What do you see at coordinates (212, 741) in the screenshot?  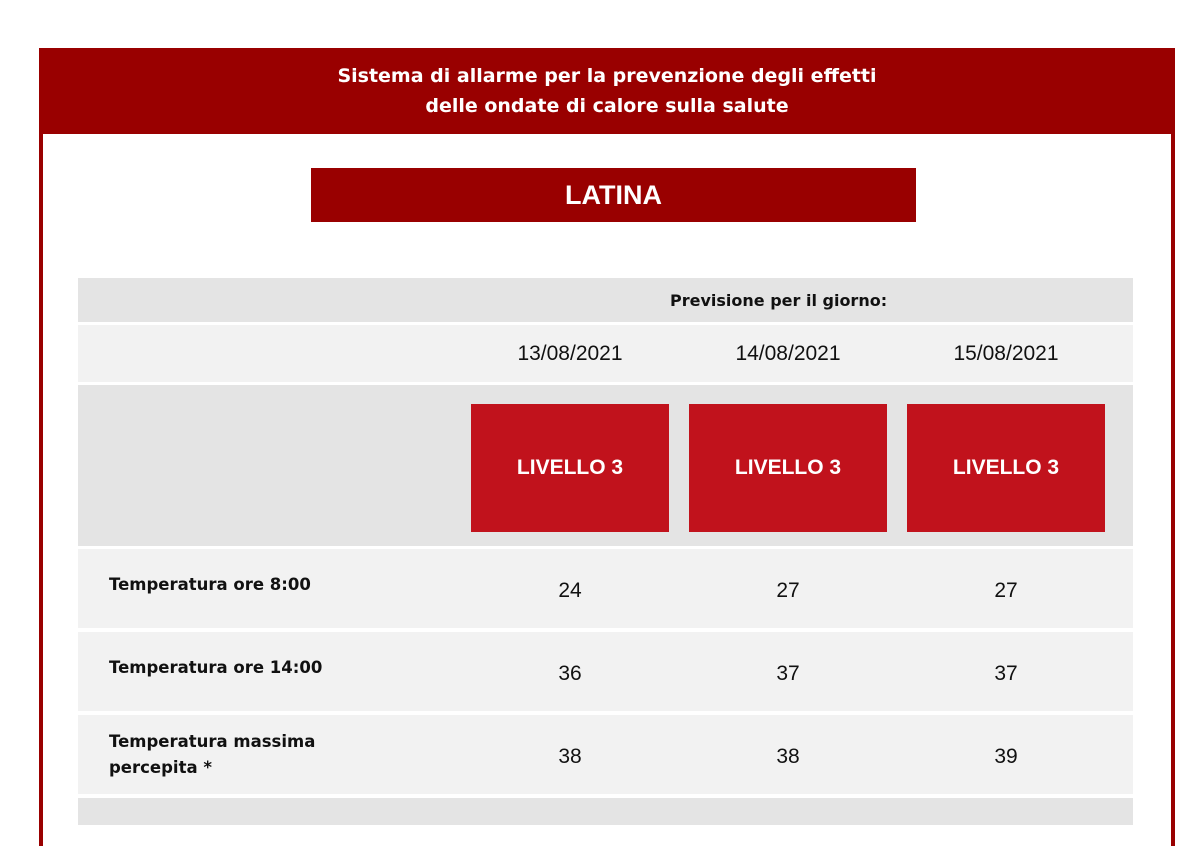 I see `row-label-perceived-max-line1: Temperatura massima` at bounding box center [212, 741].